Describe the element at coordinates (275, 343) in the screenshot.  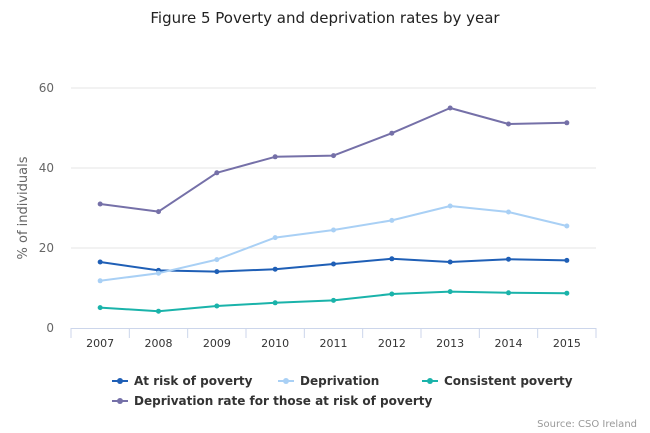
I see `x-tick-label: 2010` at that location.